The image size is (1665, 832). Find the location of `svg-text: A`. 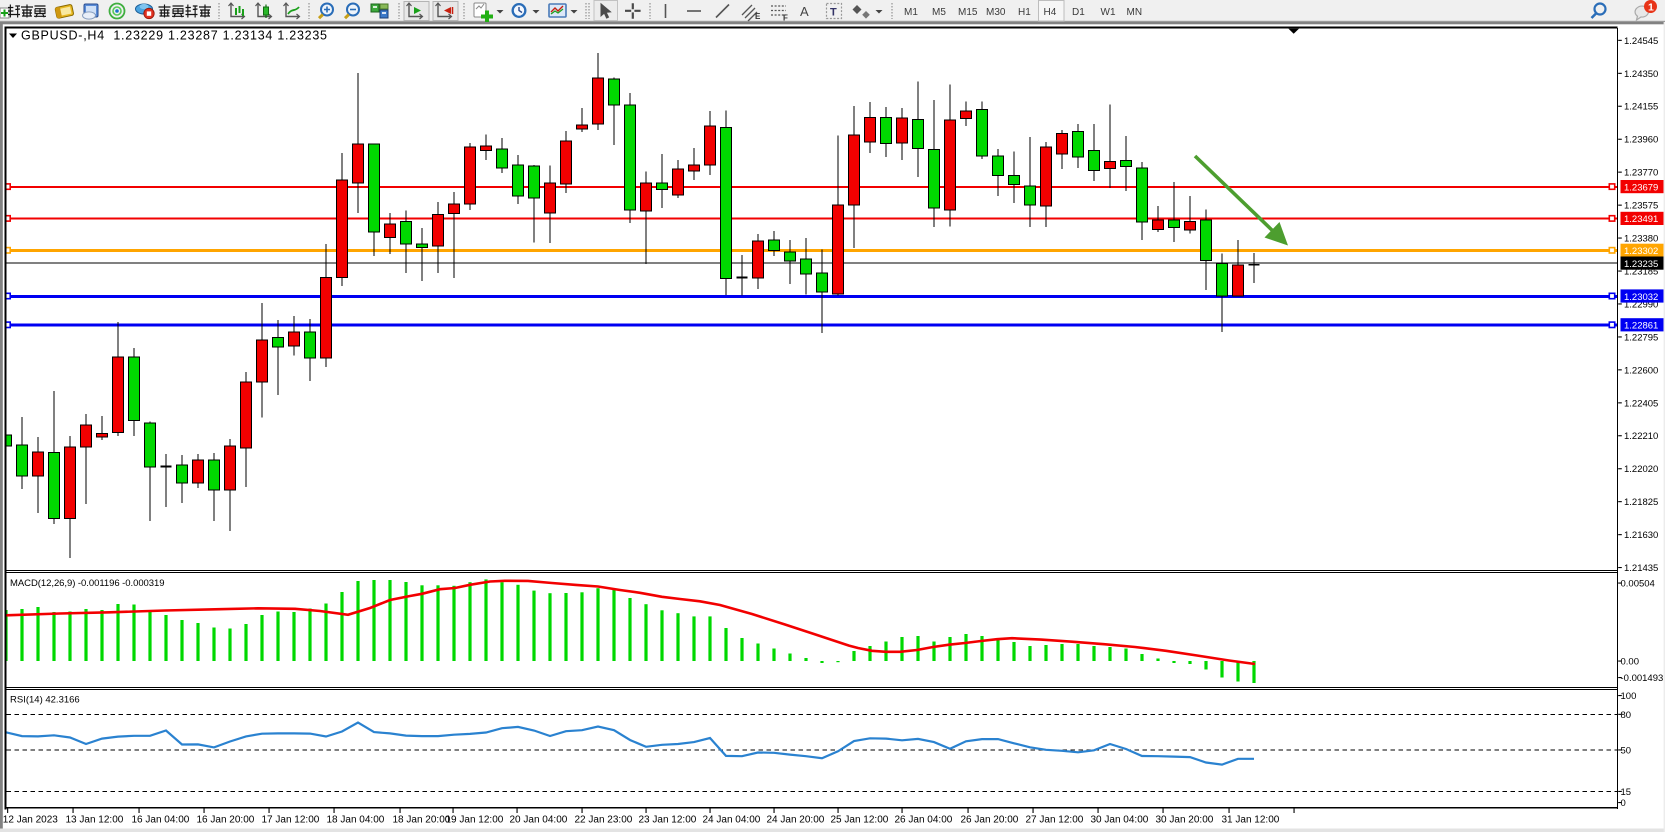

svg-text: A is located at coordinates (804, 11).